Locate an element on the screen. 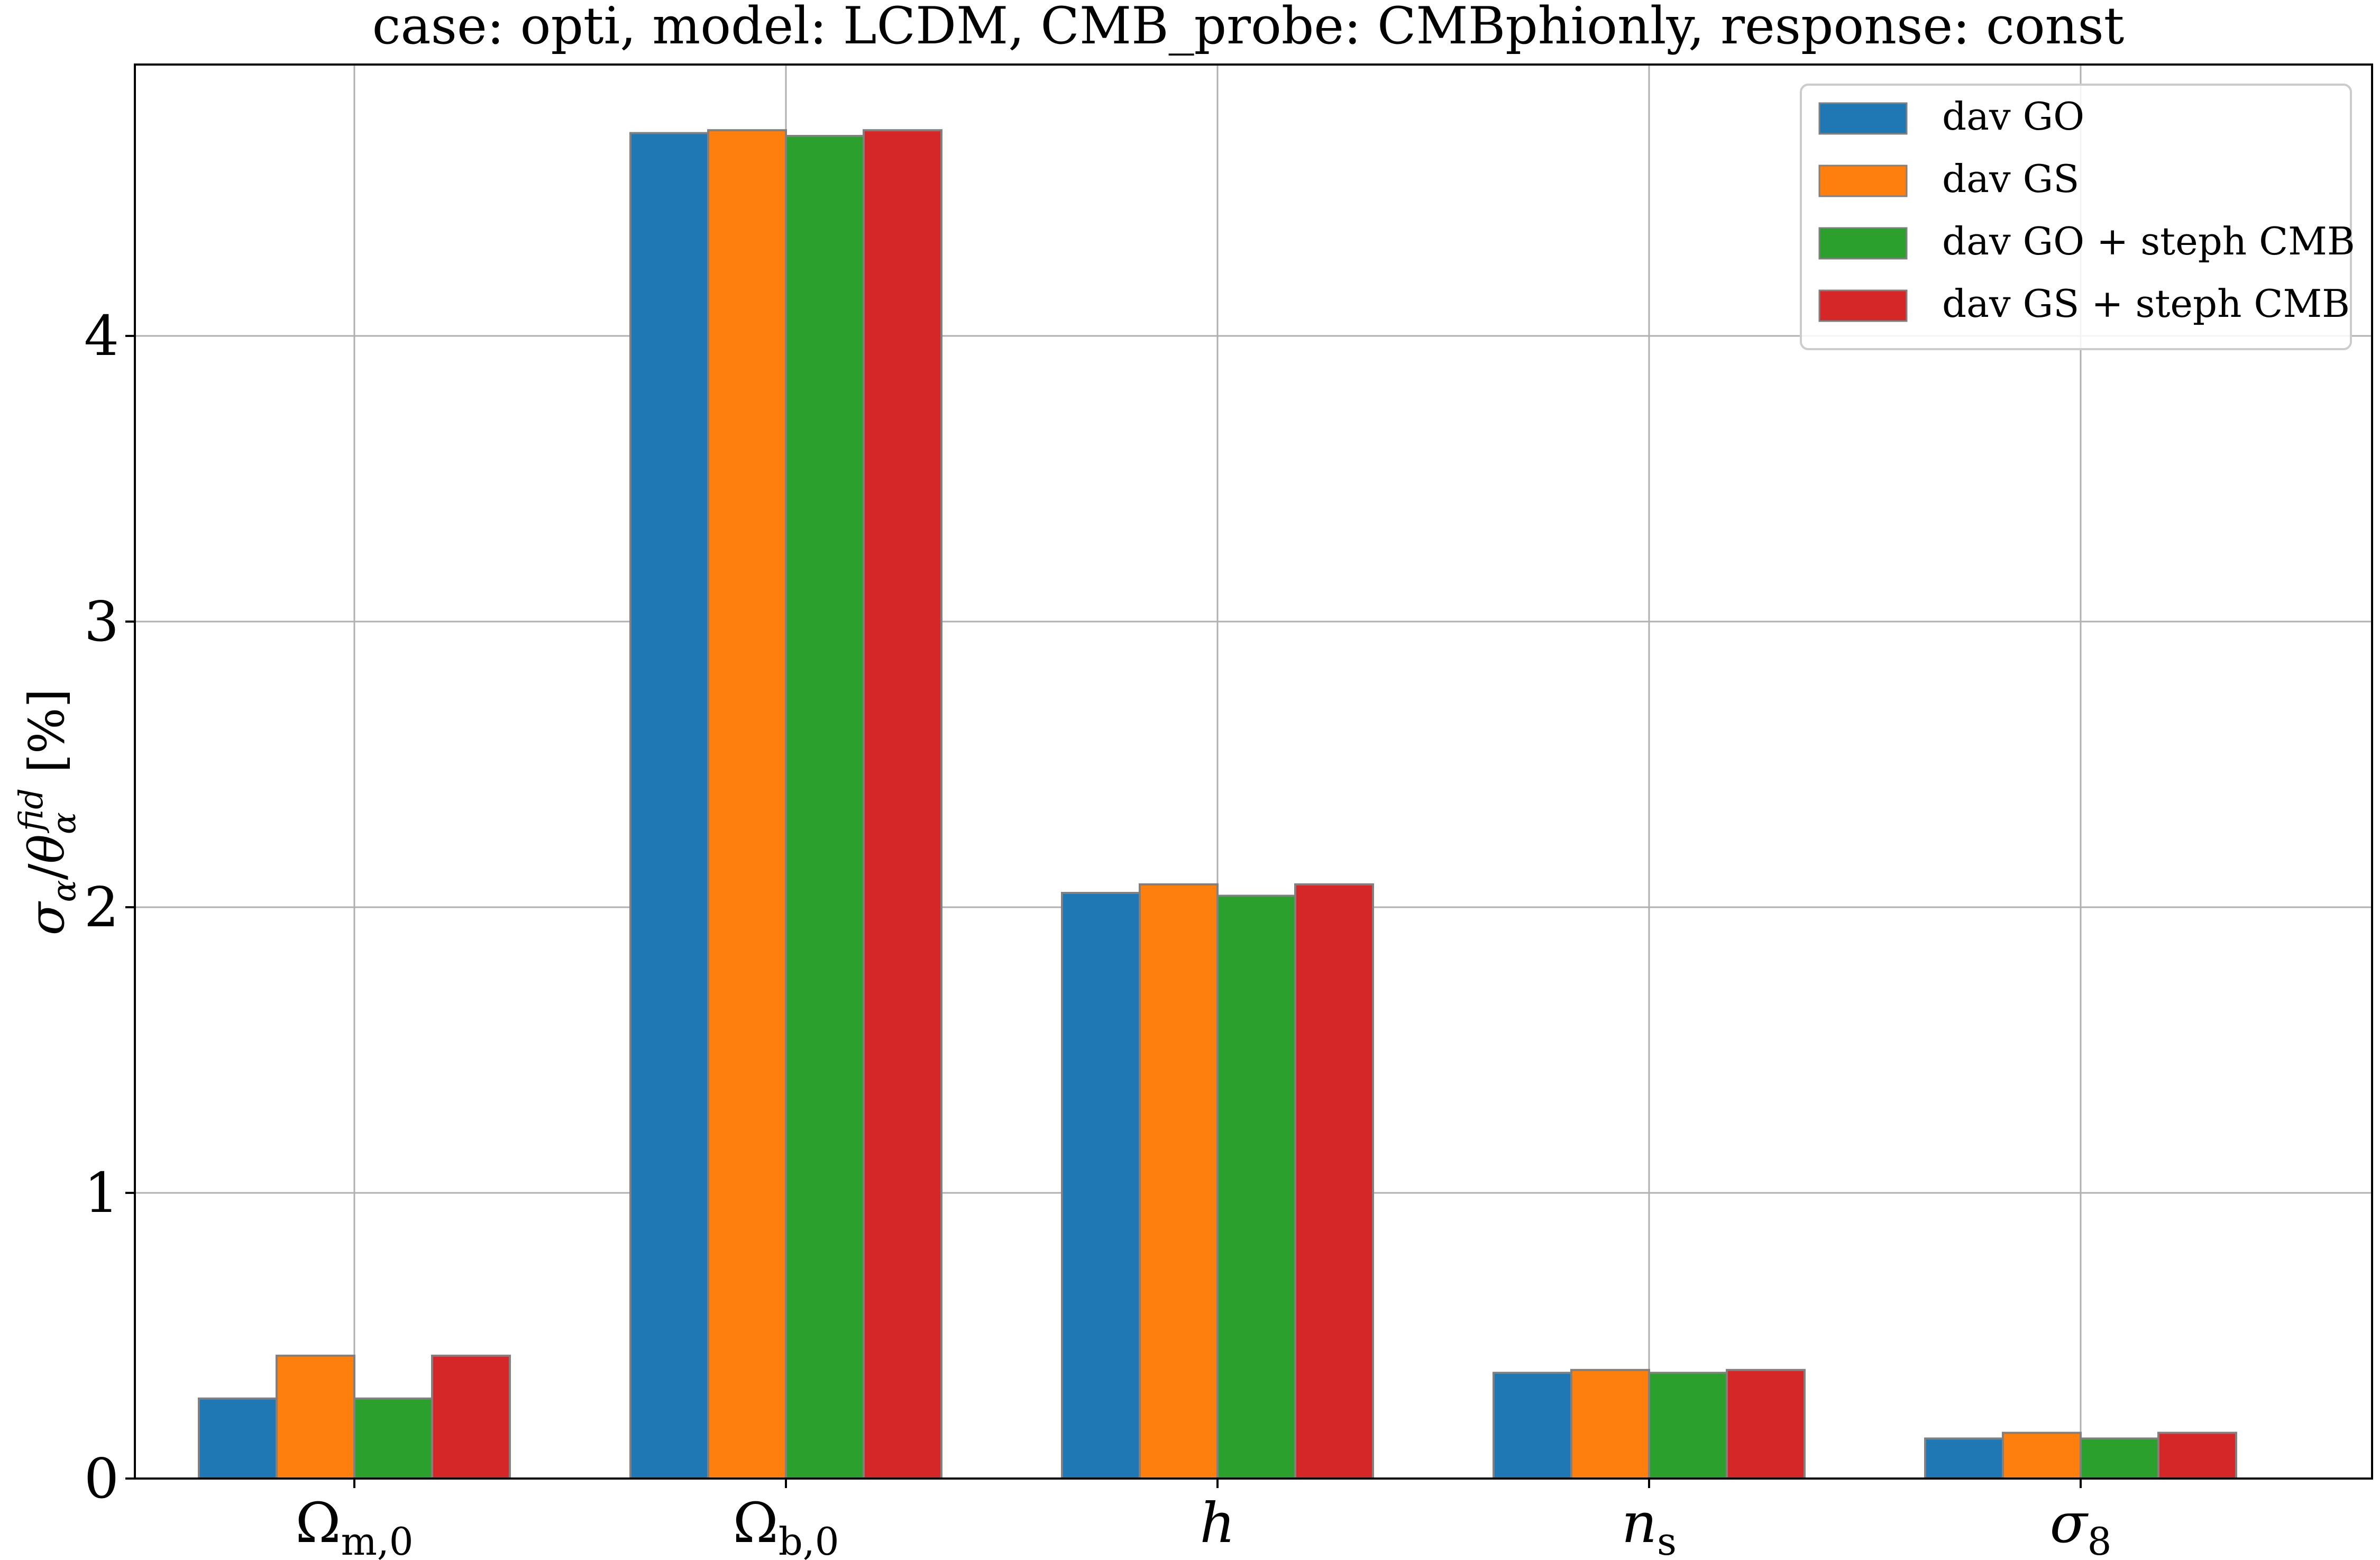 Image resolution: width=2380 pixels, height=1560 pixels. legend-item: dav GS is located at coordinates (1948, 179).